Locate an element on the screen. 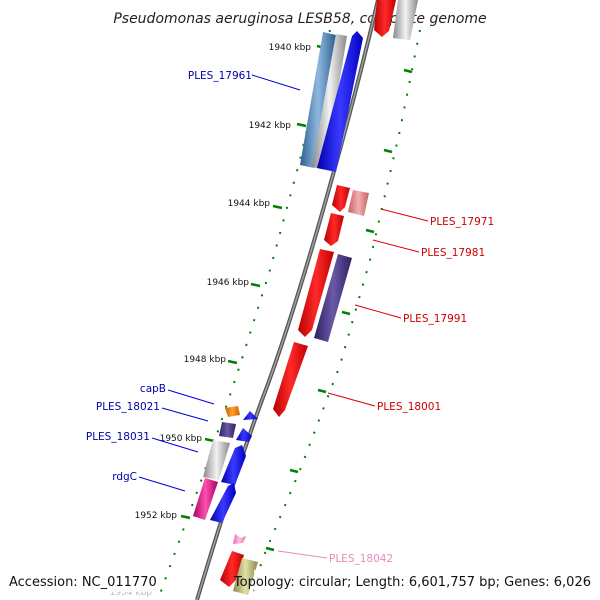 The width and height of the screenshot is (600, 600). tick-label: 1950 kbp is located at coordinates (181, 439).